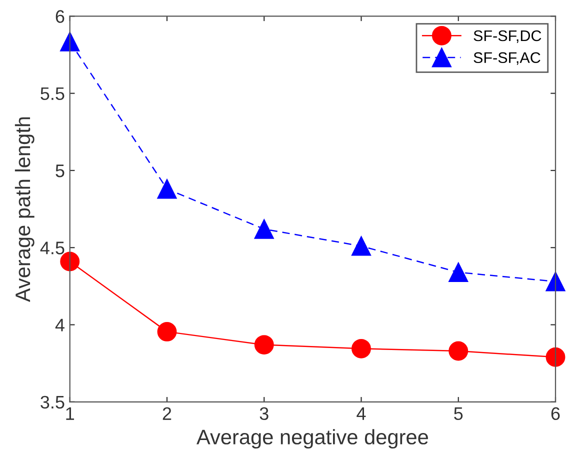 This screenshot has width=568, height=463. I want to click on y-tick-label: 4.5, so click(52, 248).